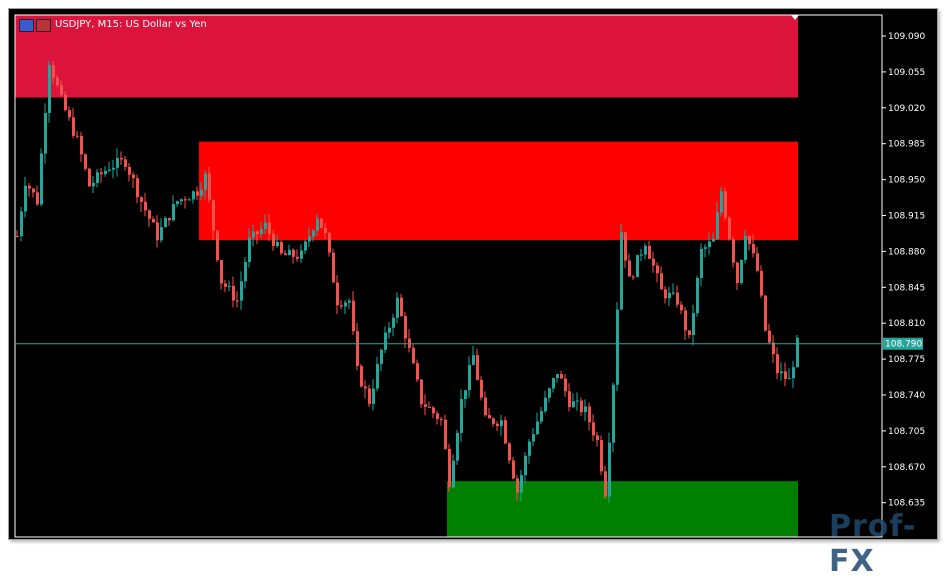 The height and width of the screenshot is (579, 947). What do you see at coordinates (26, 25) in the screenshot?
I see `chart-window-icon` at bounding box center [26, 25].